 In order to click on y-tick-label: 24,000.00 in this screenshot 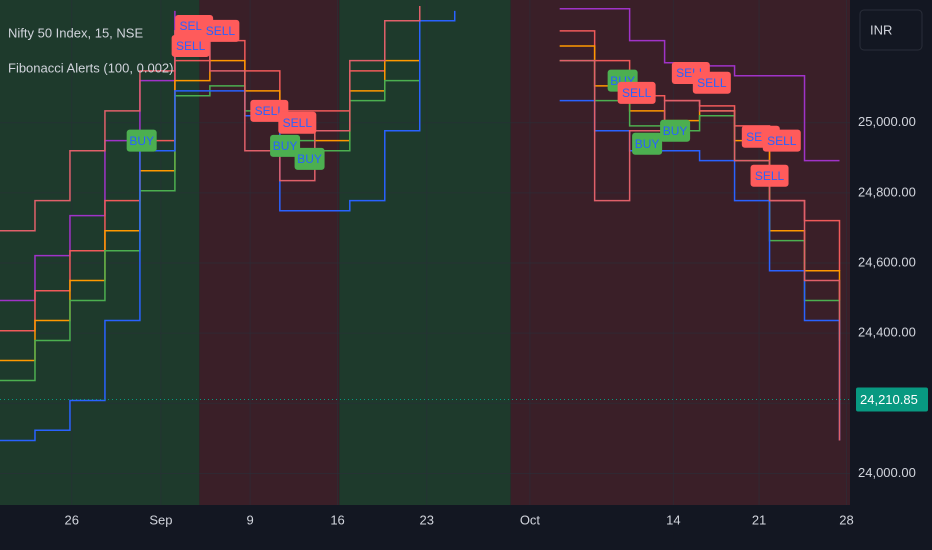, I will do `click(887, 472)`.